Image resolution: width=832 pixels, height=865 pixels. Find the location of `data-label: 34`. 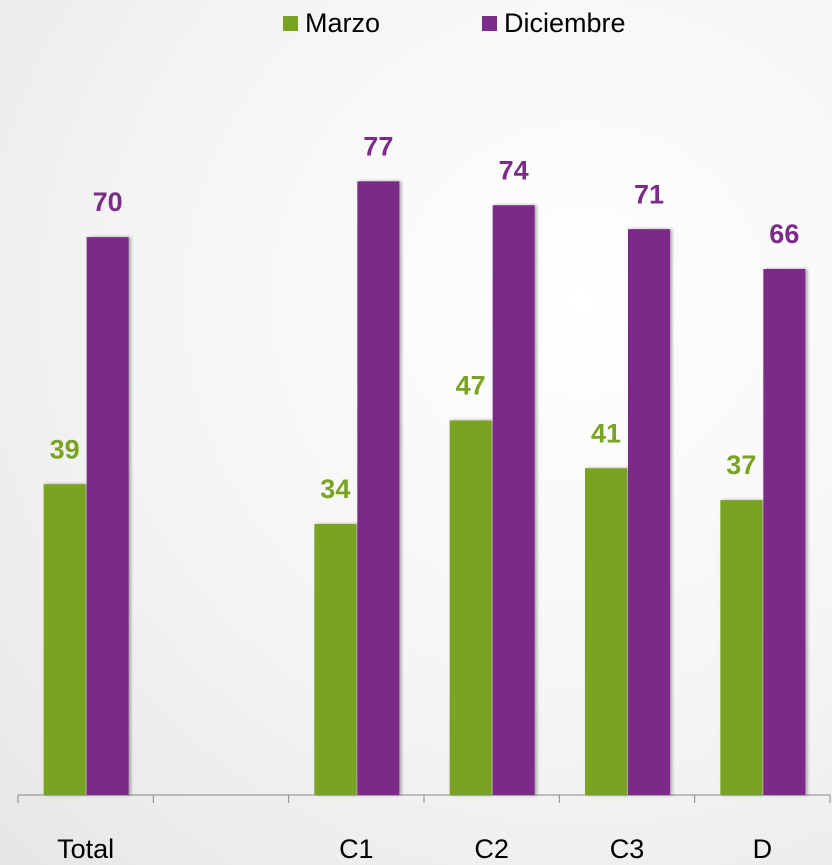

data-label: 34 is located at coordinates (335, 489).